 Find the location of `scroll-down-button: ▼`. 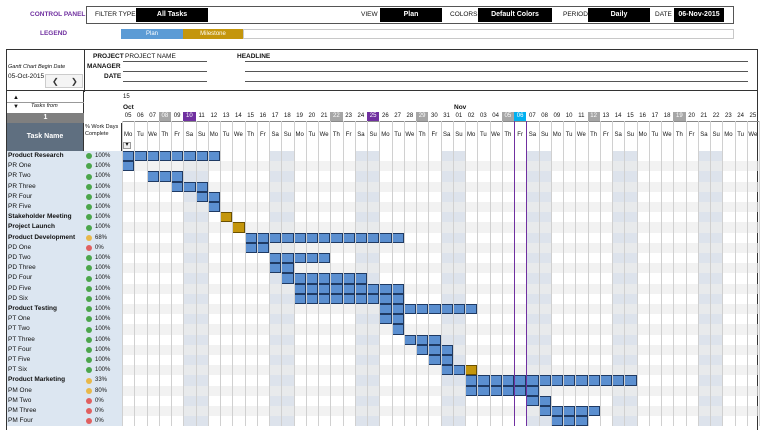

scroll-down-button: ▼ is located at coordinates (16, 107).